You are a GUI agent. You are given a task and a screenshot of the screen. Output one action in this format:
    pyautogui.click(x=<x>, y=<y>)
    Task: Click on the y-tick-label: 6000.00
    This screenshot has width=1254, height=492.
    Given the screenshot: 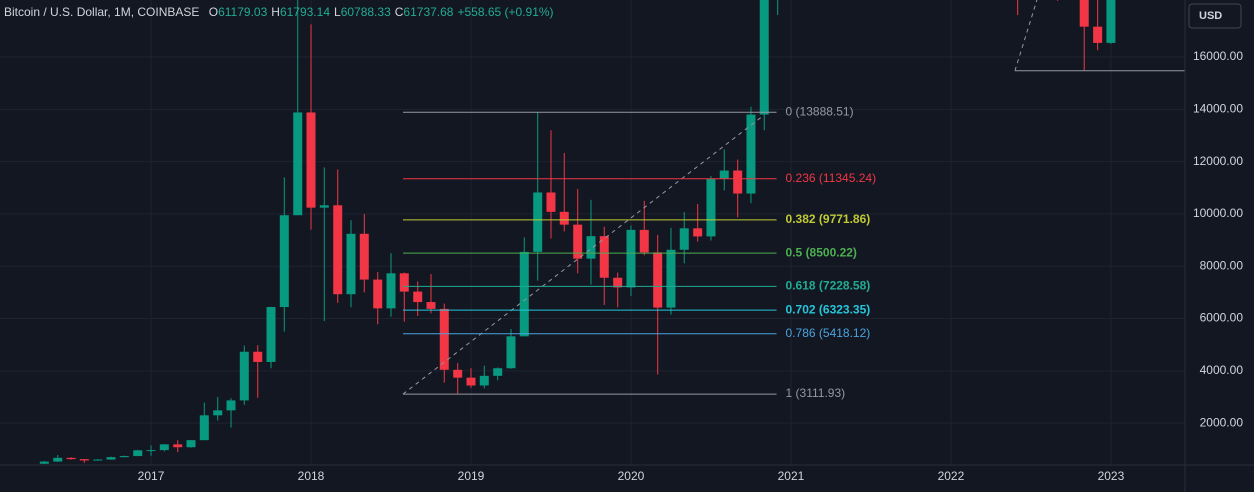 What is the action you would take?
    pyautogui.click(x=1222, y=318)
    